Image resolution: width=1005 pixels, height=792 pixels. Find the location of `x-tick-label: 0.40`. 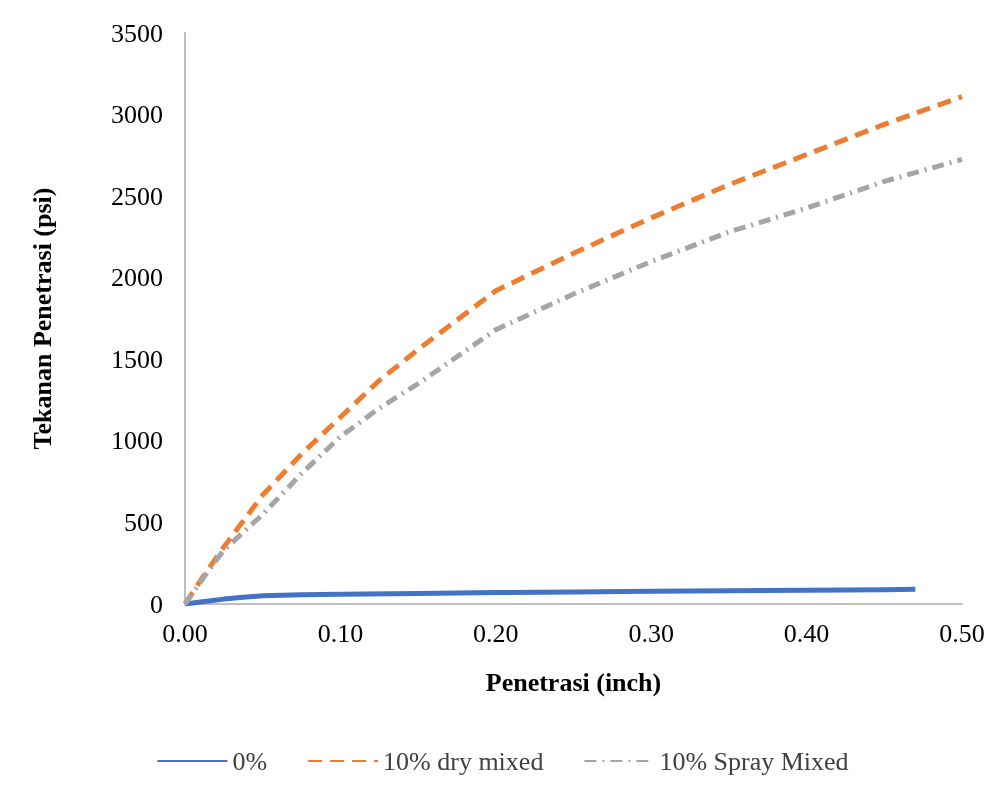

x-tick-label: 0.40 is located at coordinates (806, 633).